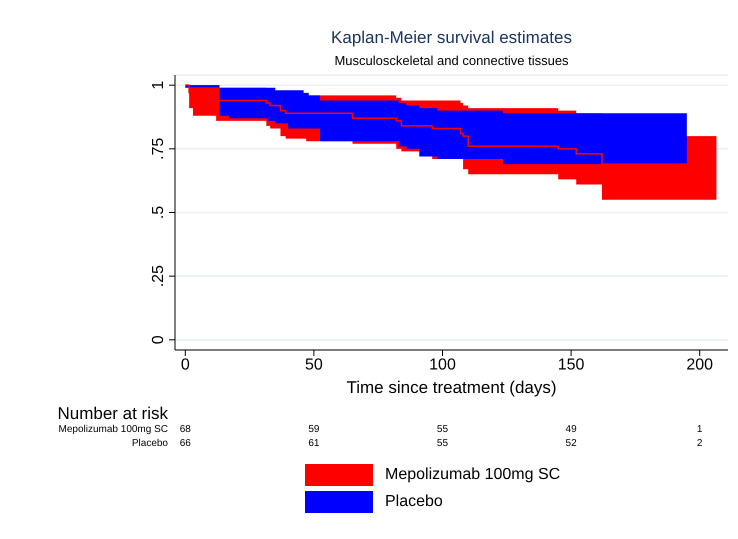  I want to click on text: 66, so click(185, 443).